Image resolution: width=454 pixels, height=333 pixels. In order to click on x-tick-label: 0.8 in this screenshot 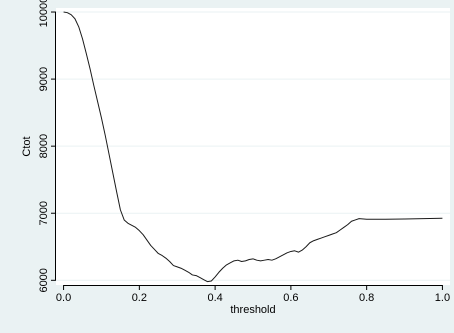, I will do `click(366, 298)`.